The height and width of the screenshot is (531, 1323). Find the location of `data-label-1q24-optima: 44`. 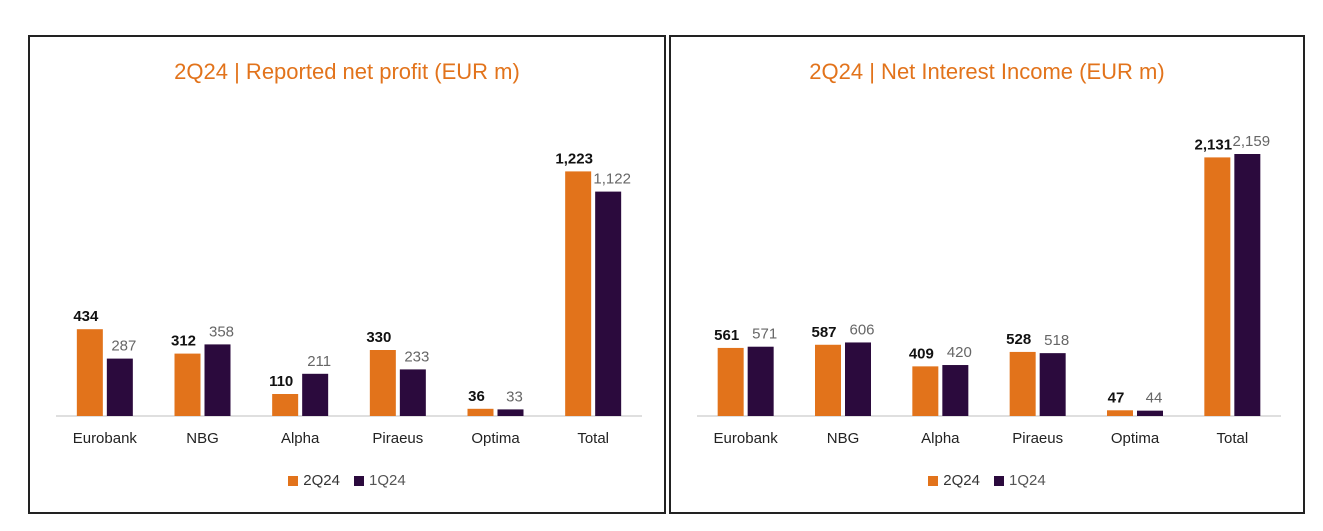

data-label-1q24-optima: 44 is located at coordinates (1154, 398).